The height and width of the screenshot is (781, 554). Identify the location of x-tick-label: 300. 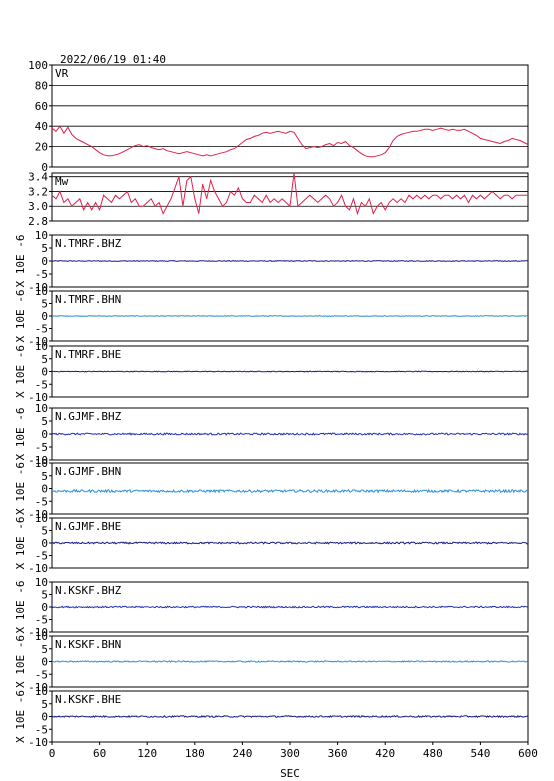
(290, 753).